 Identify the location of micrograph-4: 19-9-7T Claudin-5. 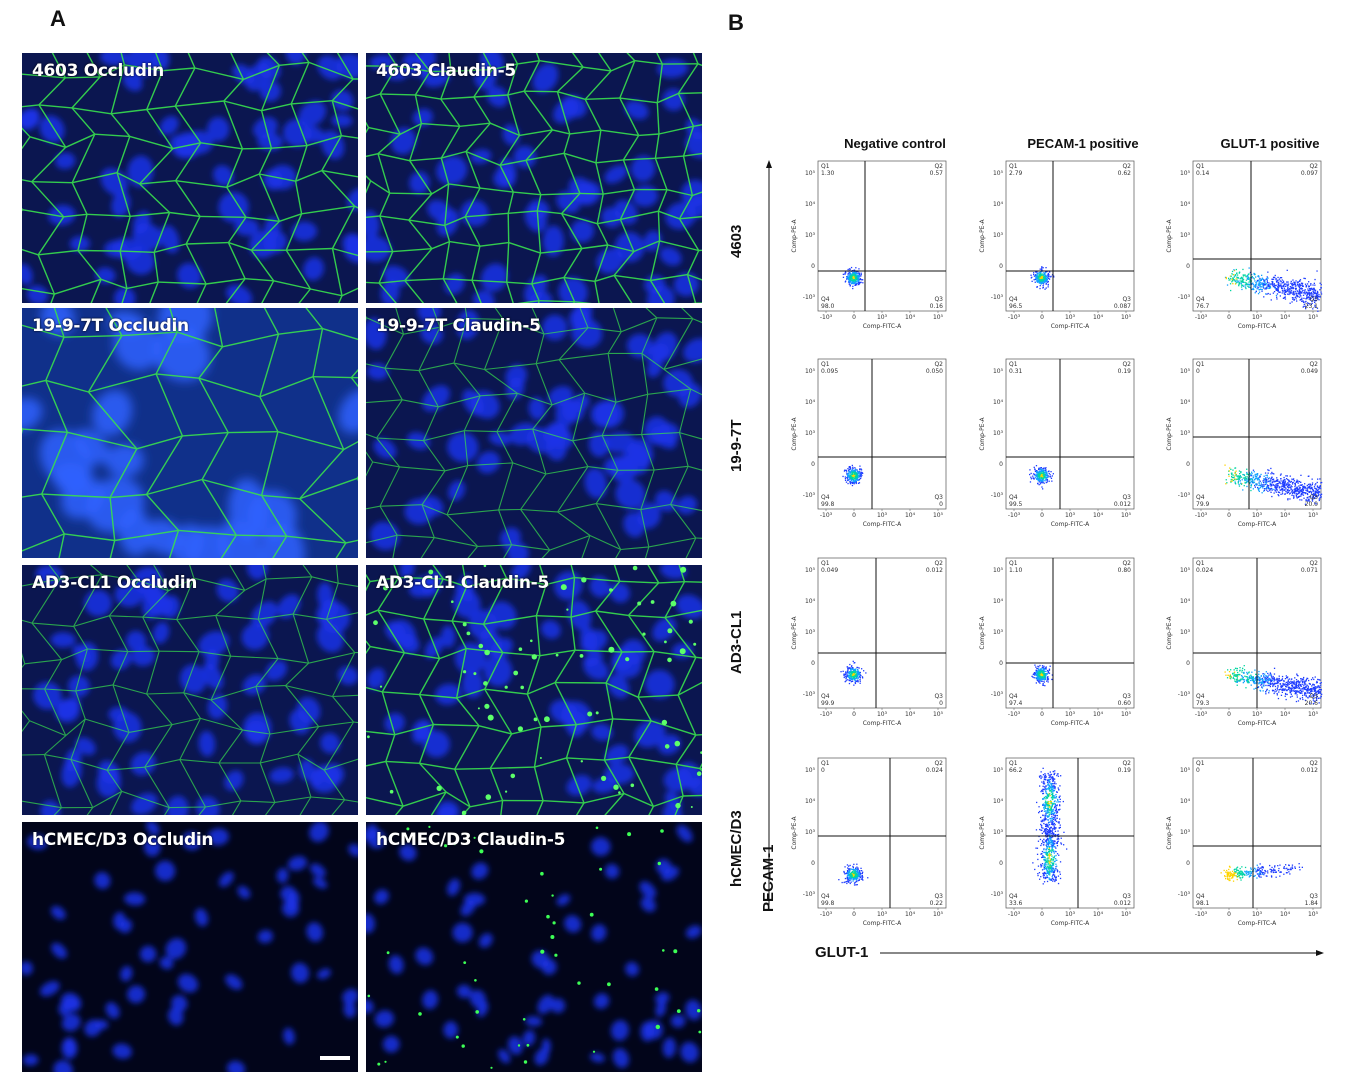
(534, 433).